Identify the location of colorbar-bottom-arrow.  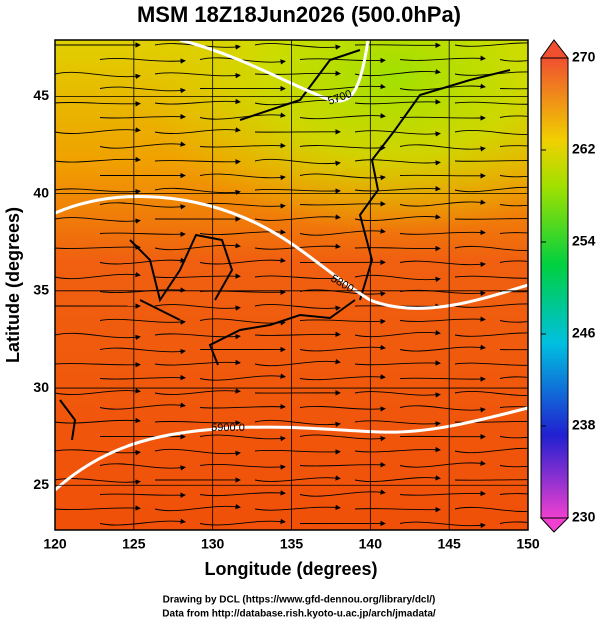
(554, 525).